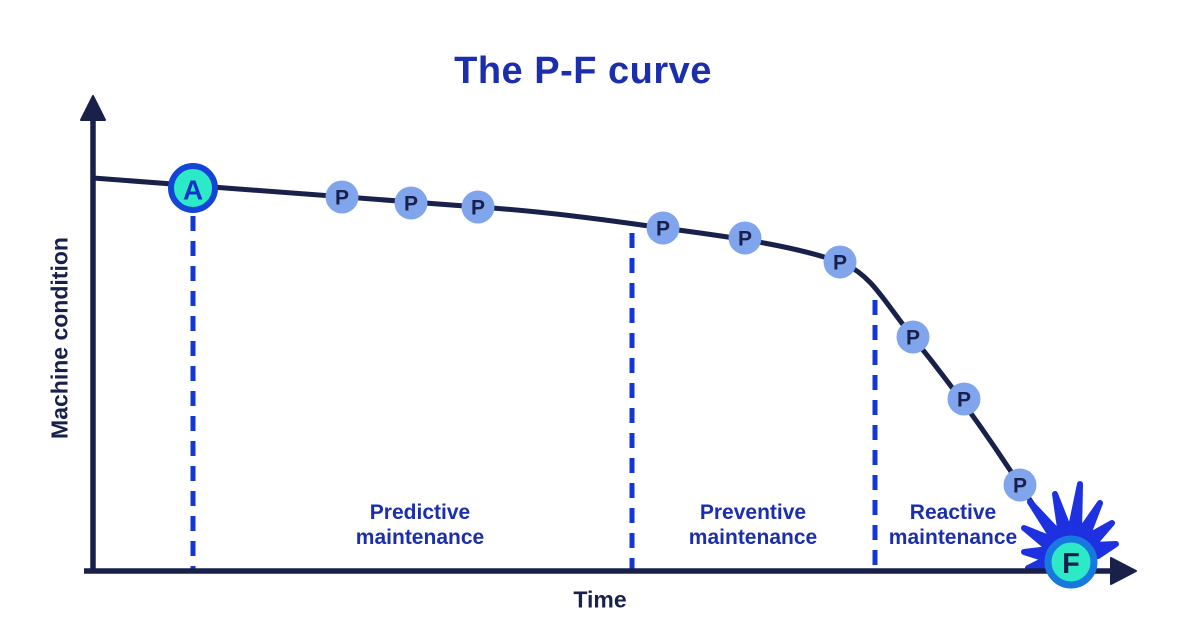 The image size is (1200, 627). Describe the element at coordinates (600, 599) in the screenshot. I see `x-axis-label: Time` at that location.